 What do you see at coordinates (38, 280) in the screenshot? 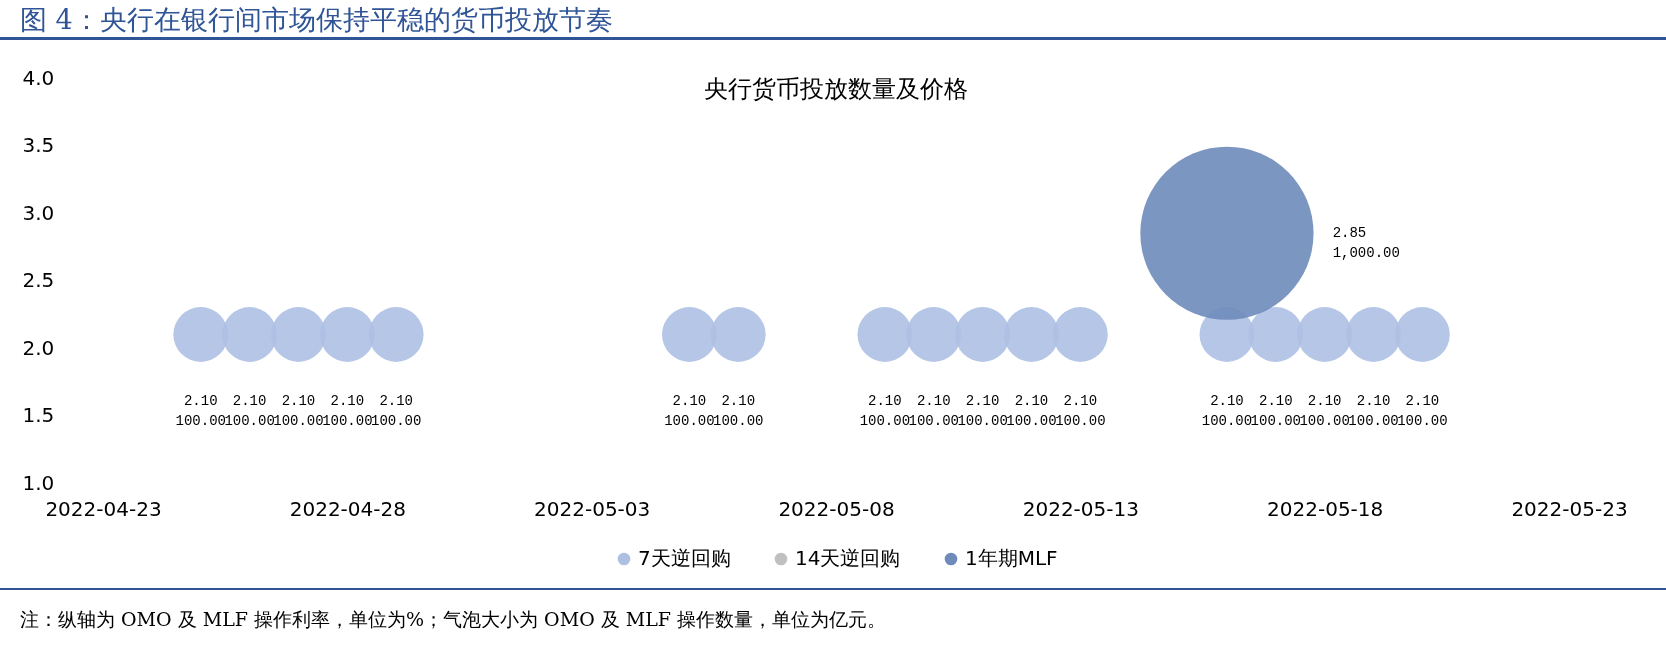
I see `y-tick-label: 2.5` at bounding box center [38, 280].